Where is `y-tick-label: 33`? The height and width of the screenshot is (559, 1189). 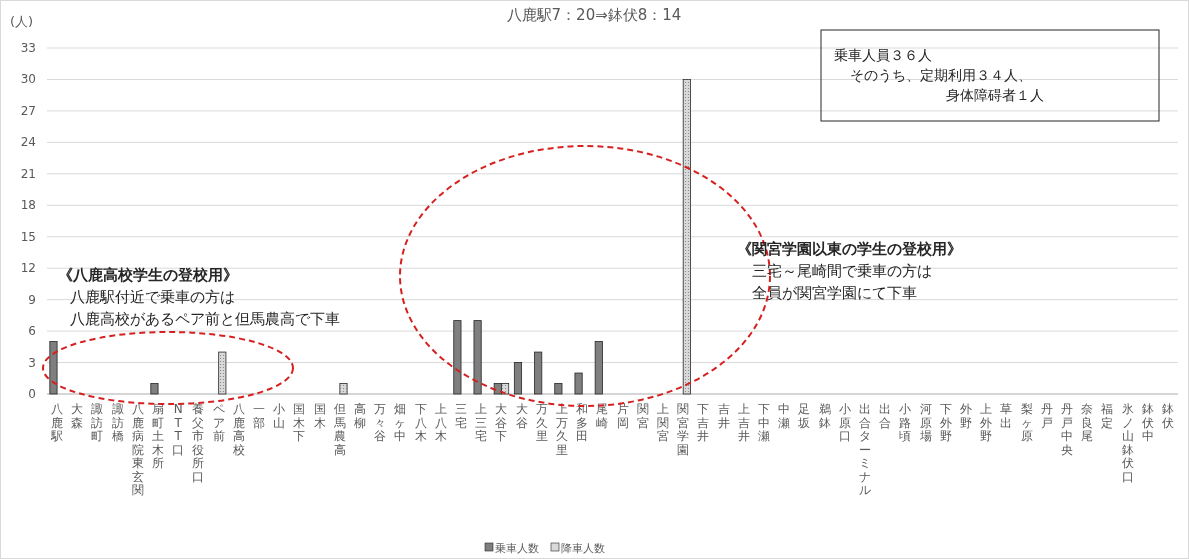 y-tick-label: 33 is located at coordinates (28, 48).